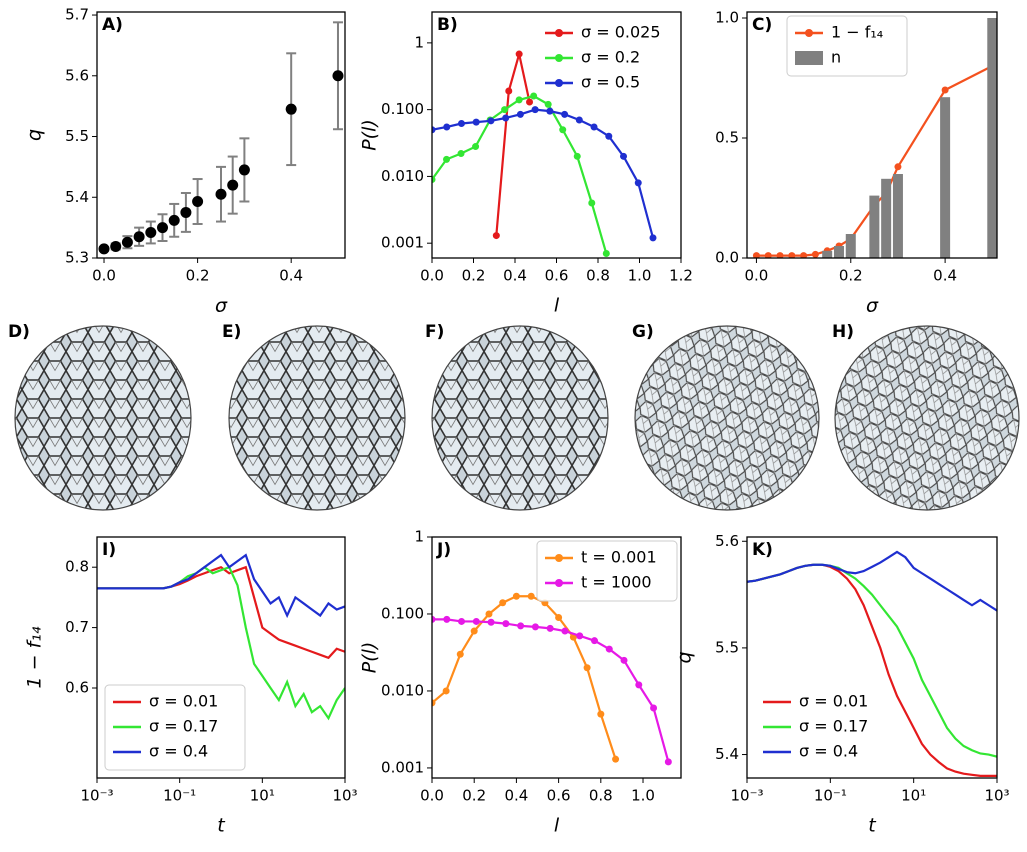 The height and width of the screenshot is (852, 1027). Describe the element at coordinates (77, 627) in the screenshot. I see `y-tick-label: 0.7` at that location.